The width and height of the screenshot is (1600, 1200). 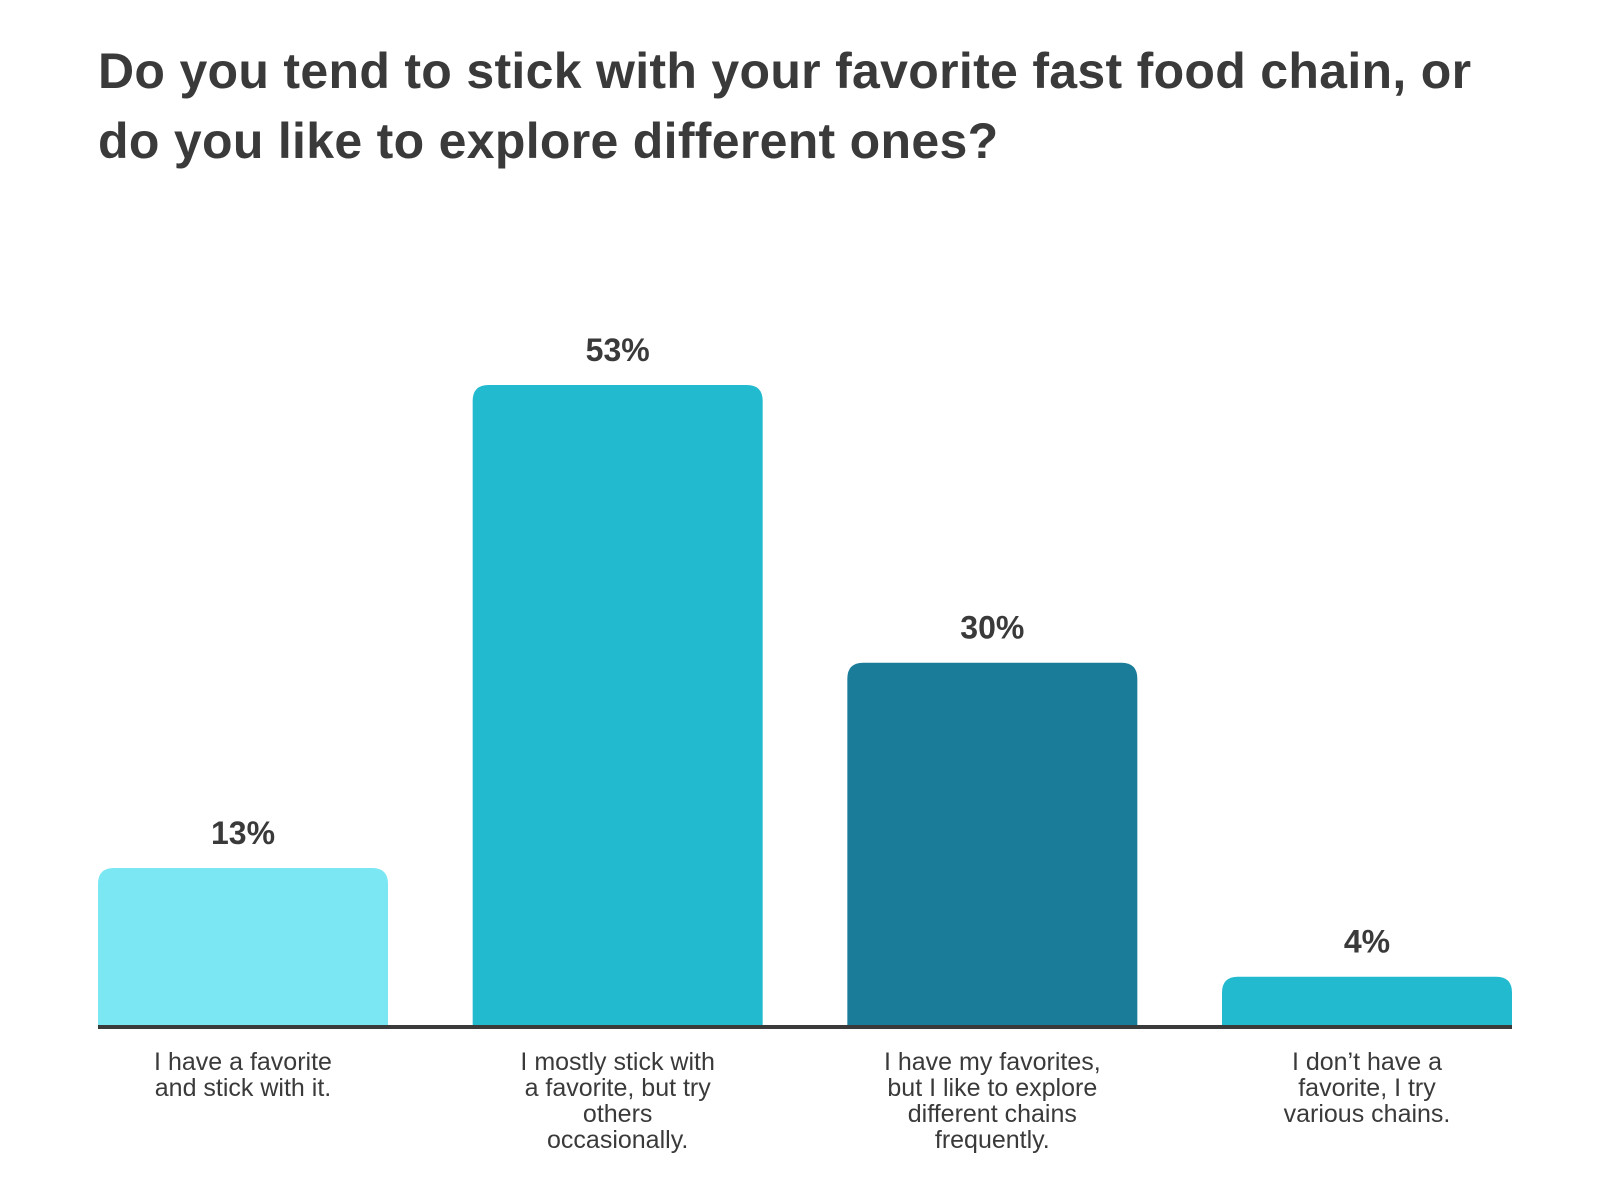 What do you see at coordinates (243, 1088) in the screenshot?
I see `category-label-line: and stick with it.` at bounding box center [243, 1088].